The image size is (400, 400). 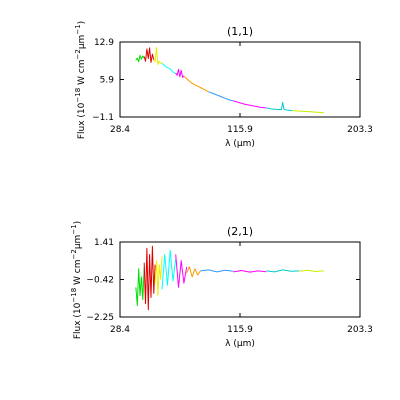 What do you see at coordinates (240, 144) in the screenshot?
I see `panel-1-x-axis-title: λ (μm)` at bounding box center [240, 144].